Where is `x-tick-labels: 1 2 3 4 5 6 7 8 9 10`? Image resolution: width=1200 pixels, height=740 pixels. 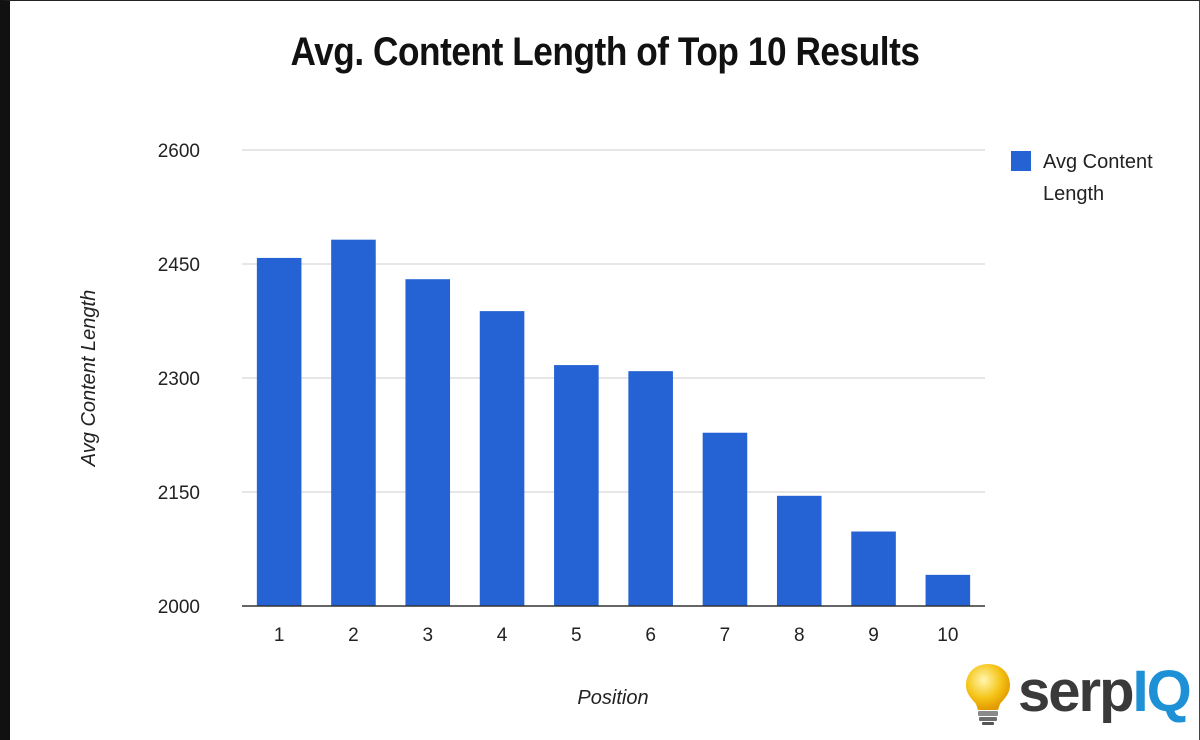 x-tick-labels: 1 2 3 4 5 6 7 8 9 10 is located at coordinates (616, 635).